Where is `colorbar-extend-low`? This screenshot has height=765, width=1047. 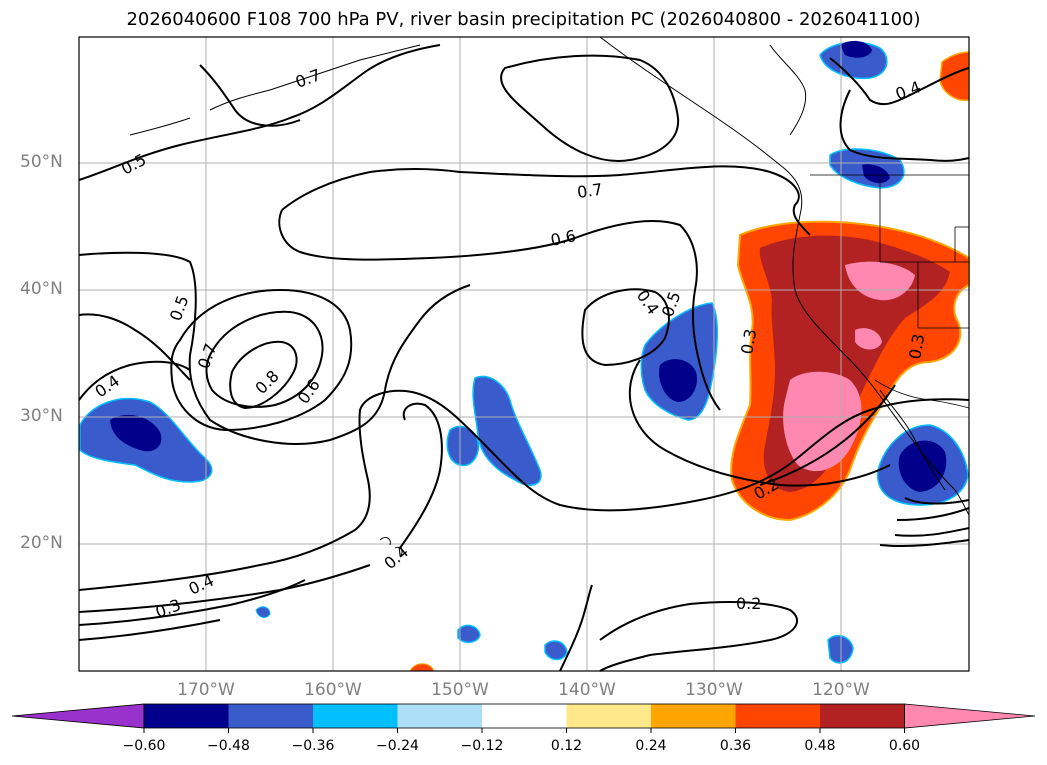 colorbar-extend-low is located at coordinates (78, 716).